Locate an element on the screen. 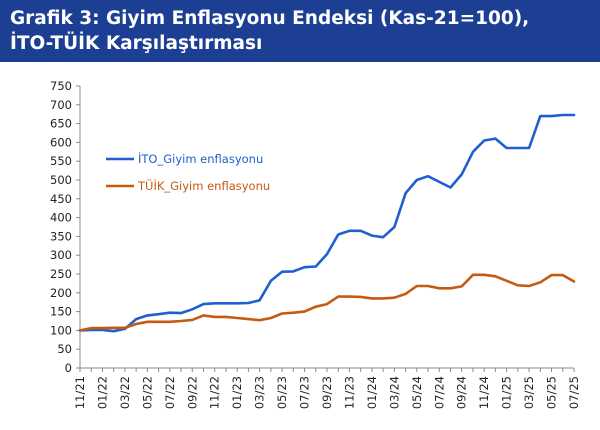  y-tick-label: 200 is located at coordinates (61, 293).